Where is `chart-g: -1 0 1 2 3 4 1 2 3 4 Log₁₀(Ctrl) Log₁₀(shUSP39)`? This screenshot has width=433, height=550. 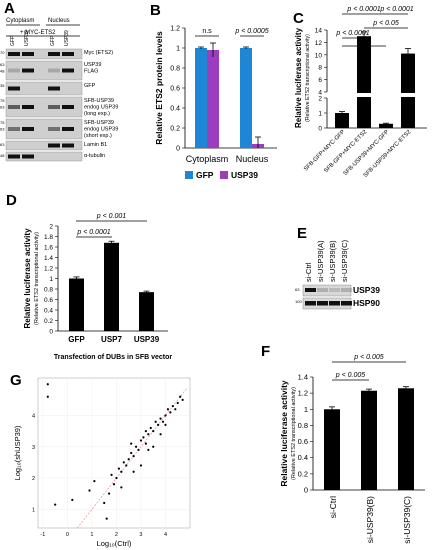
chart-g: -1 0 1 2 3 4 1 2 3 4 Log₁₀(Ctrl) Log₁₀(shUSP39) is located at coordinates (102, 462).